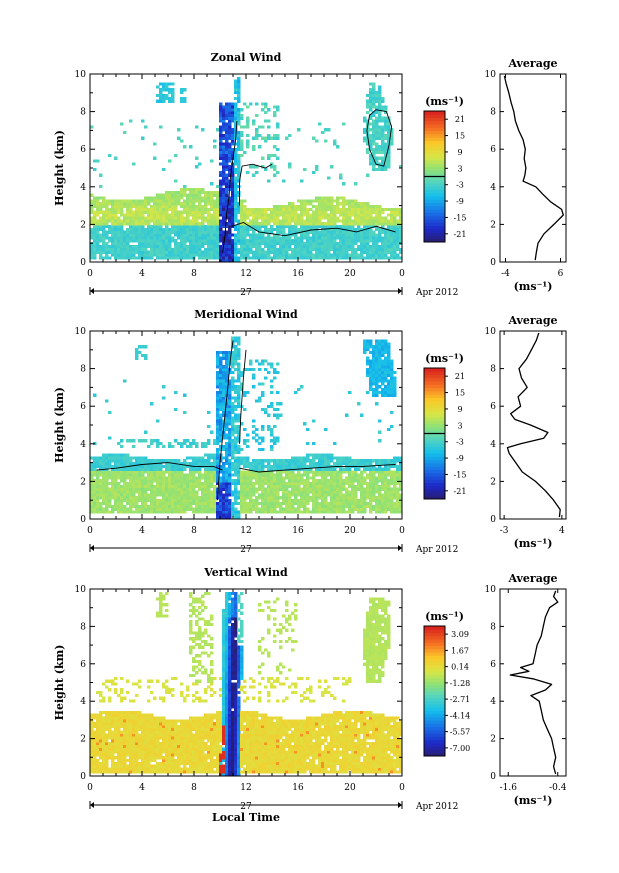 The image size is (619, 873). What do you see at coordinates (434, 116) in the screenshot?
I see `colorbar-segment` at bounding box center [434, 116].